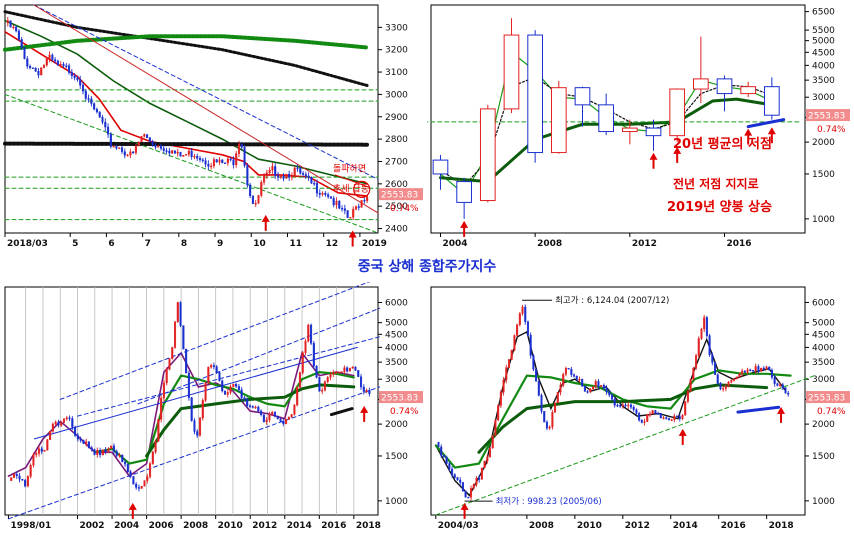 Image resolution: width=854 pixels, height=538 pixels. Describe the element at coordinates (396, 118) in the screenshot. I see `y-tick-label: 2900` at that location.